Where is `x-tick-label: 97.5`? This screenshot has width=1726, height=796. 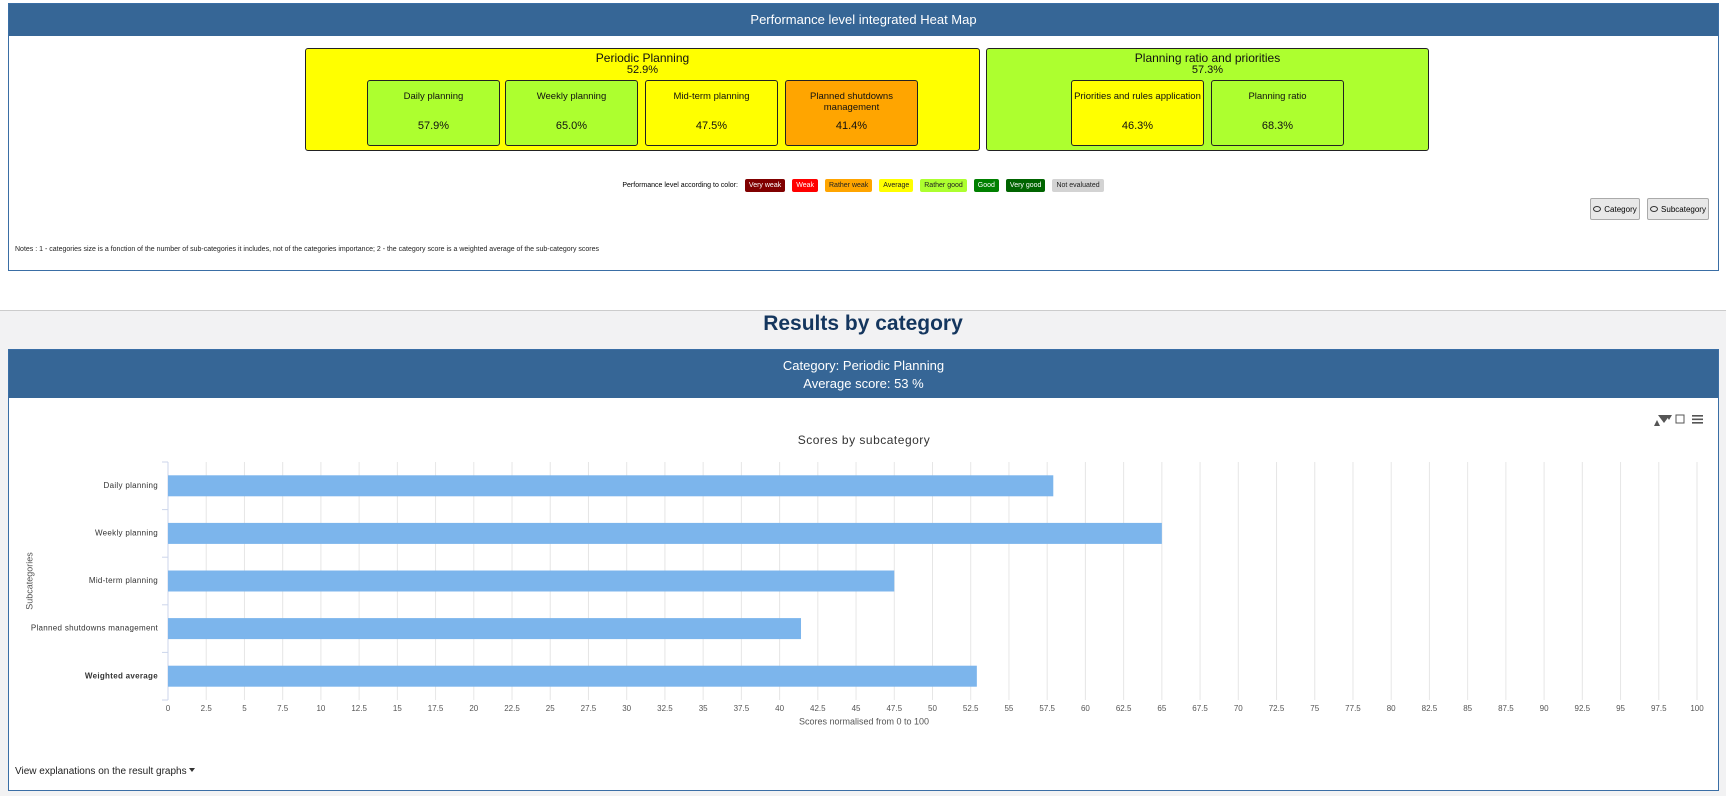
x-tick-label: 97.5 is located at coordinates (1659, 708).